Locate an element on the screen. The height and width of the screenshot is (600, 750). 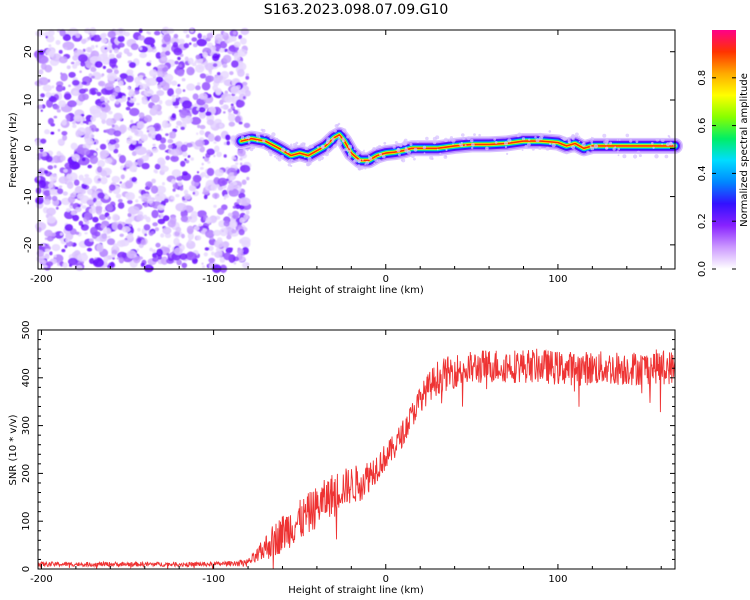
snr-x-tick-label: 100 is located at coordinates (557, 579).